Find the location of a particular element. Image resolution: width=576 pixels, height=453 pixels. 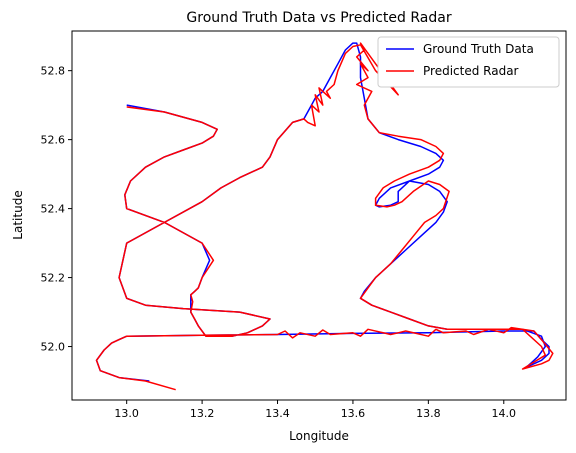

legend: Ground Truth Data Predicted Radar is located at coordinates (468, 62).